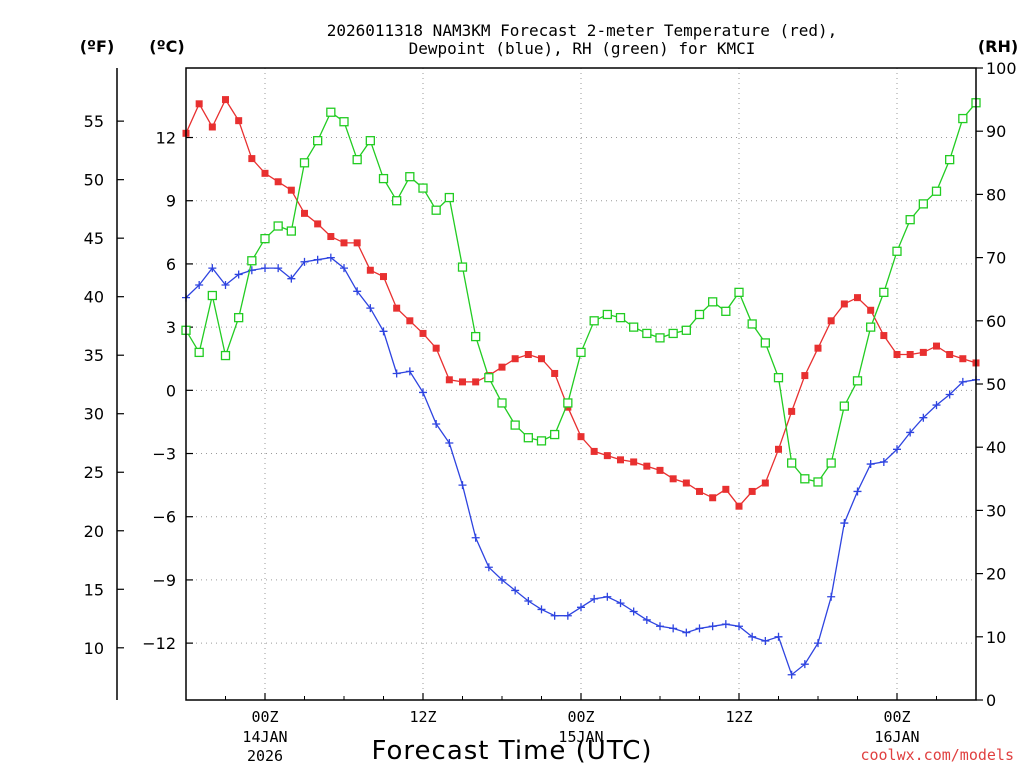 The width and height of the screenshot is (1024, 768). What do you see at coordinates (991, 700) in the screenshot?
I see `rh-tick-label: 0` at bounding box center [991, 700].